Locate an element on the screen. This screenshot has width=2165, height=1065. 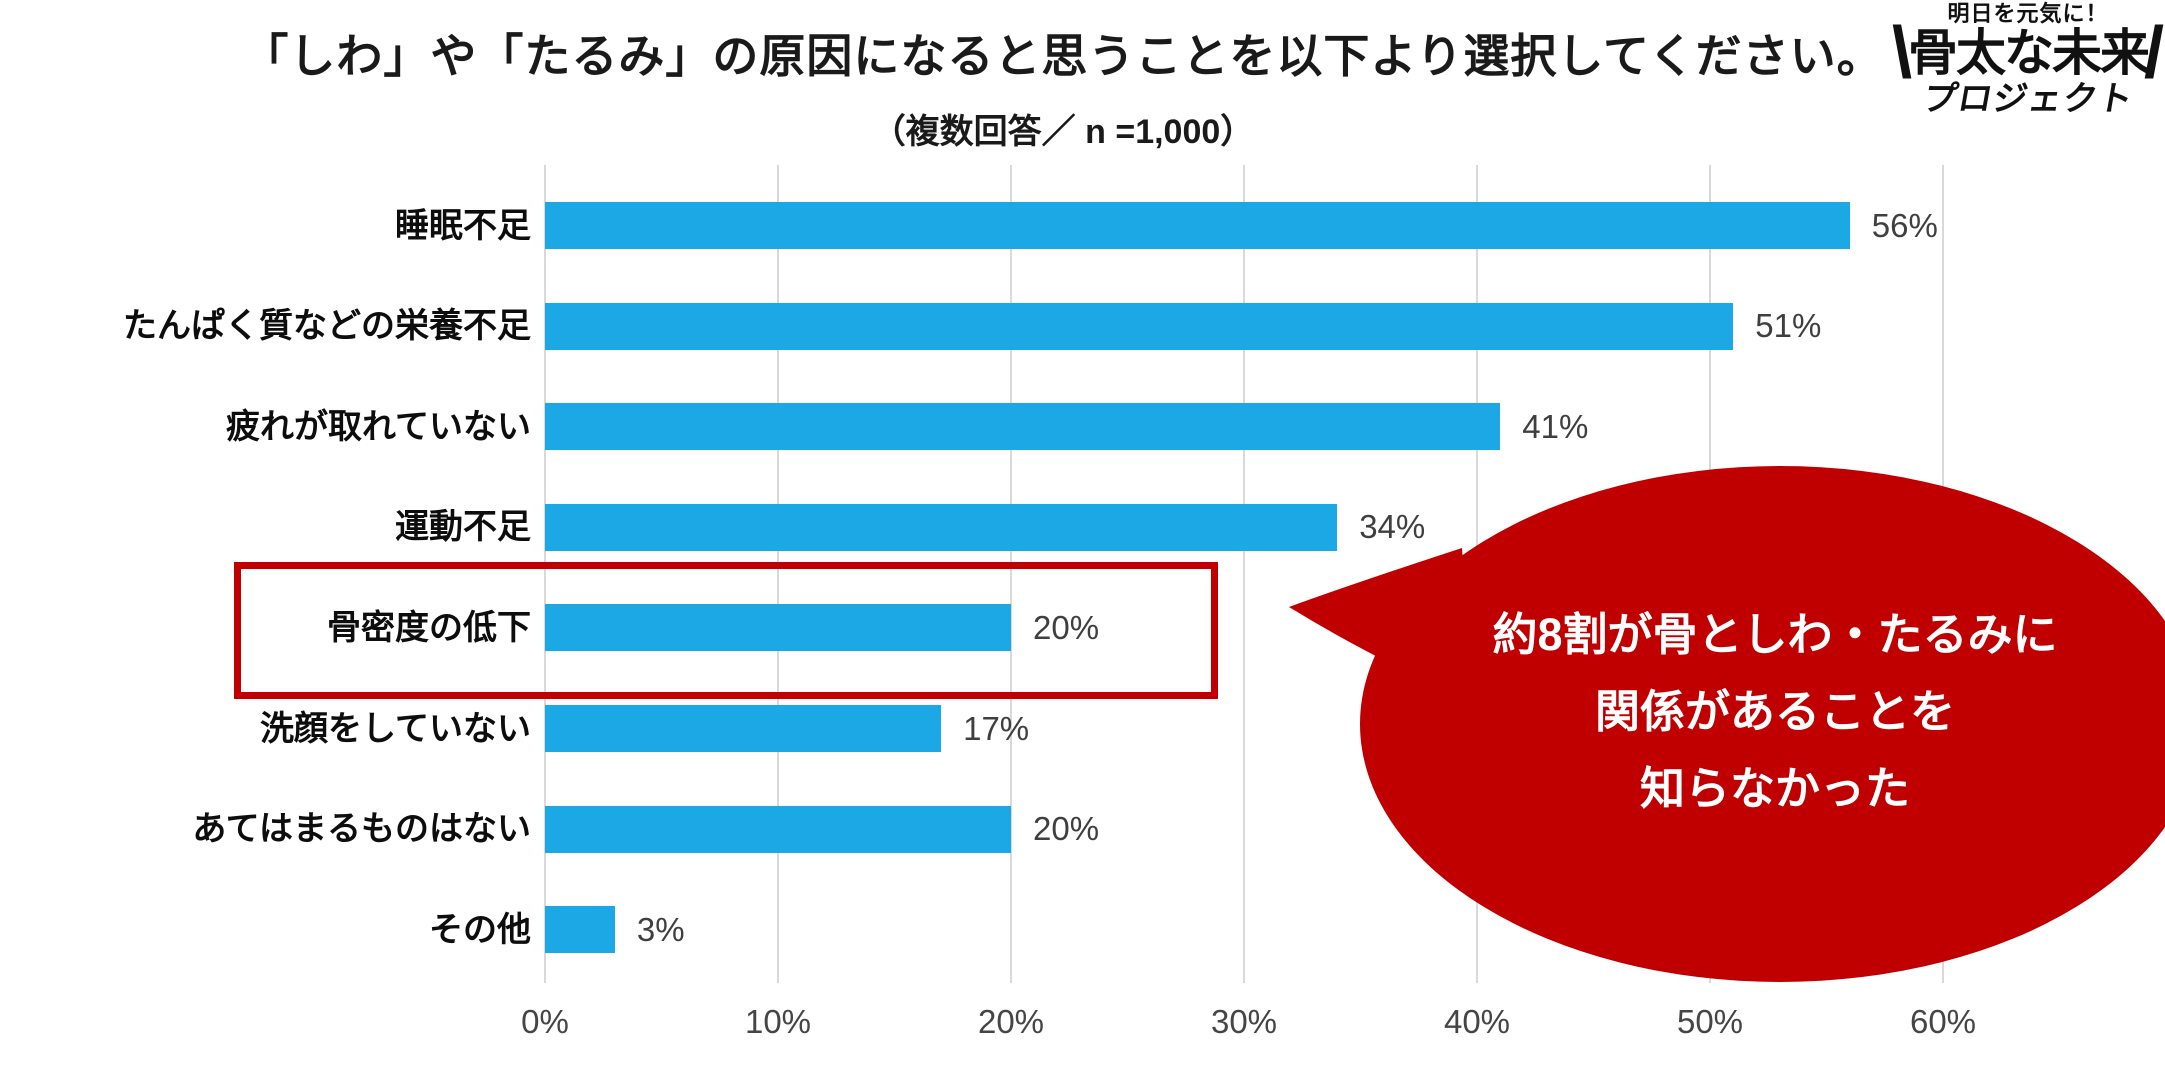
x-tick-label: 0% is located at coordinates (545, 1021).